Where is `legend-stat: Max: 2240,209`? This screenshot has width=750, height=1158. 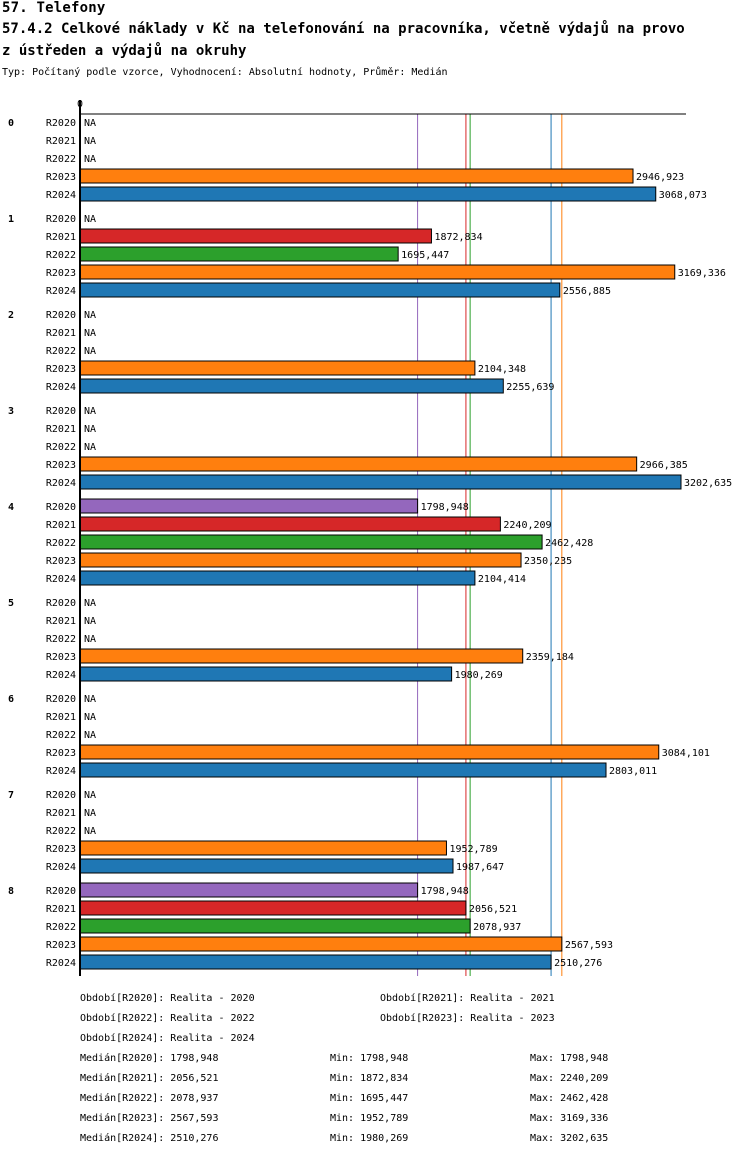
legend-stat: Max: 2240,209 is located at coordinates (569, 1078).